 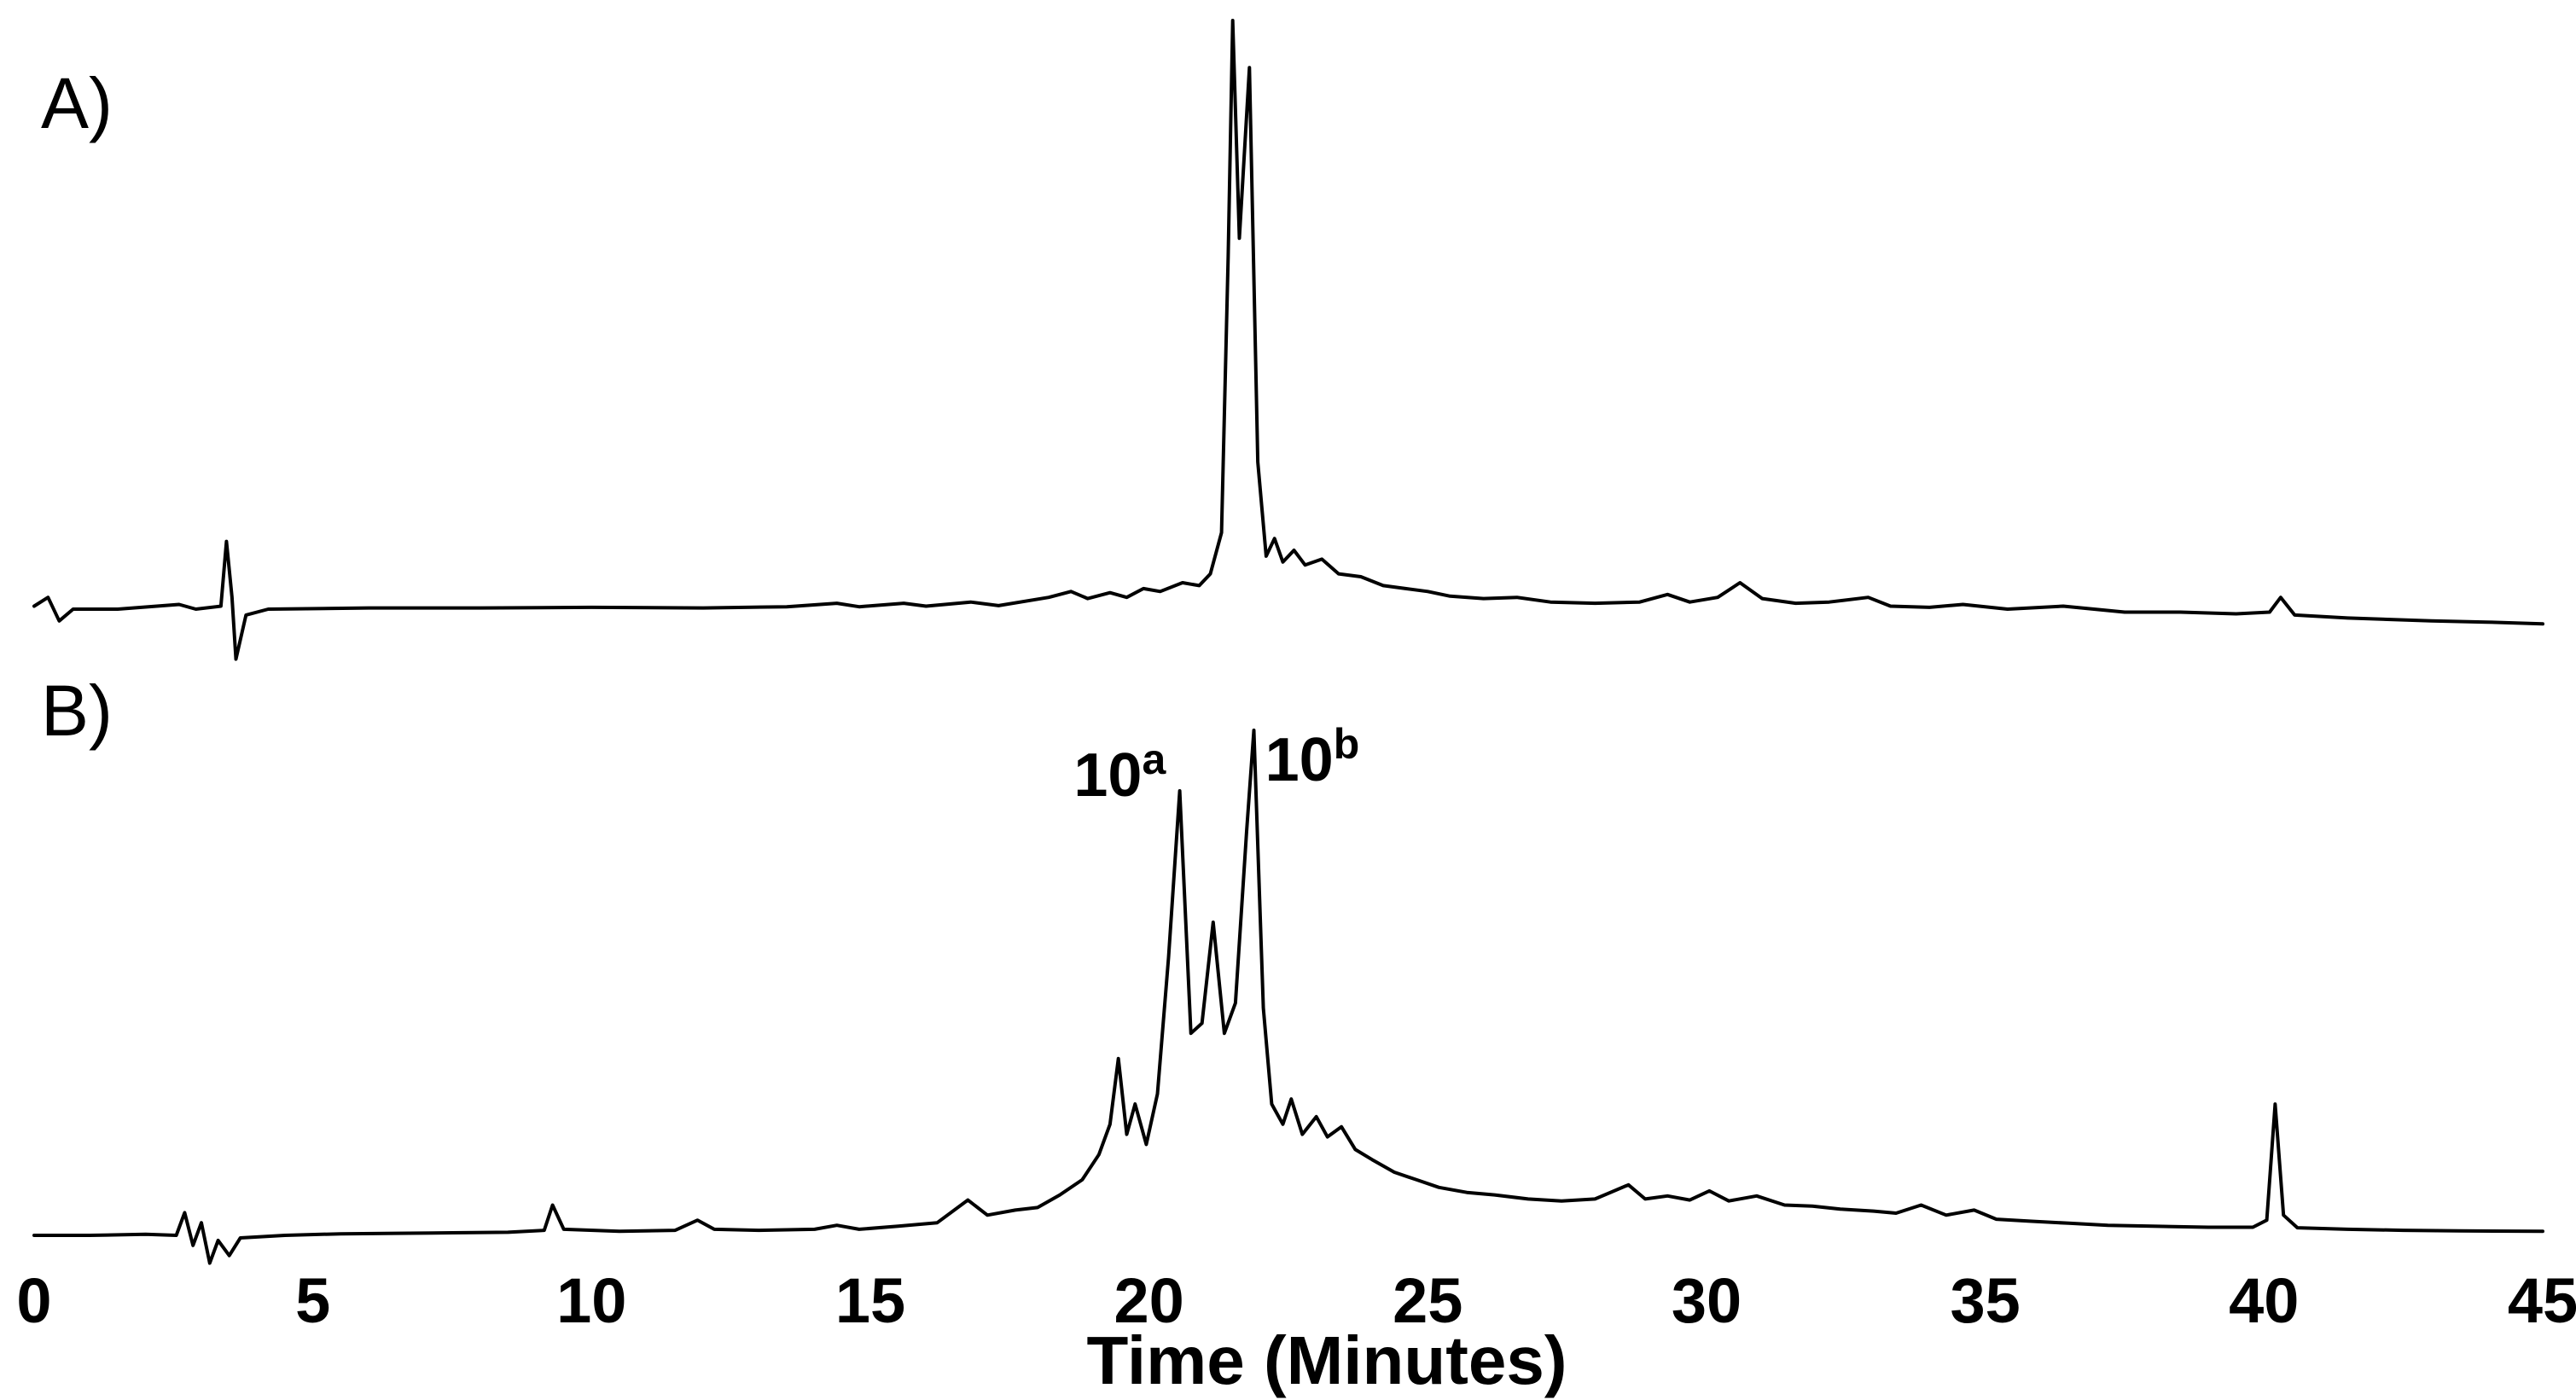 I want to click on peak-labels: 10a 10b, so click(x=1216, y=765).